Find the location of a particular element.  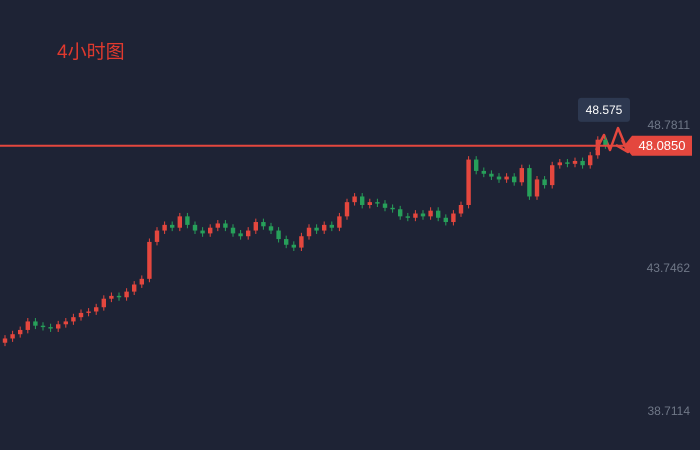

crosshair-tooltip is located at coordinates (604, 109).